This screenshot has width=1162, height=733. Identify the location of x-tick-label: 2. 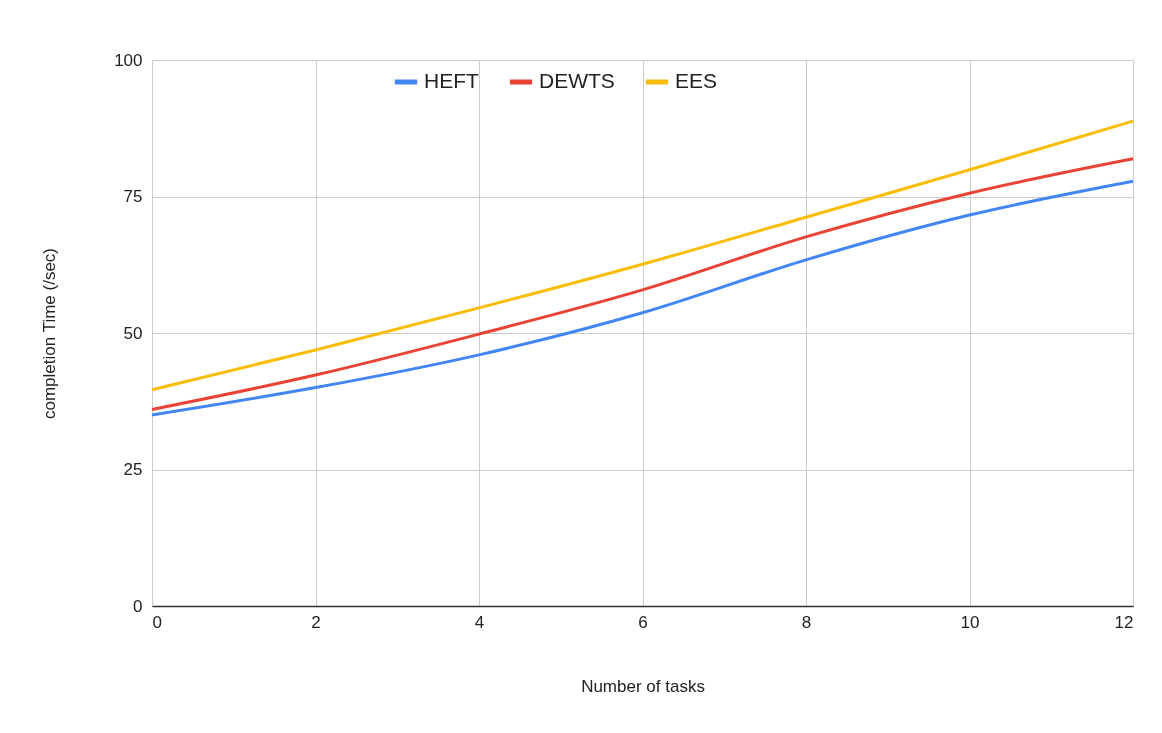
(316, 622).